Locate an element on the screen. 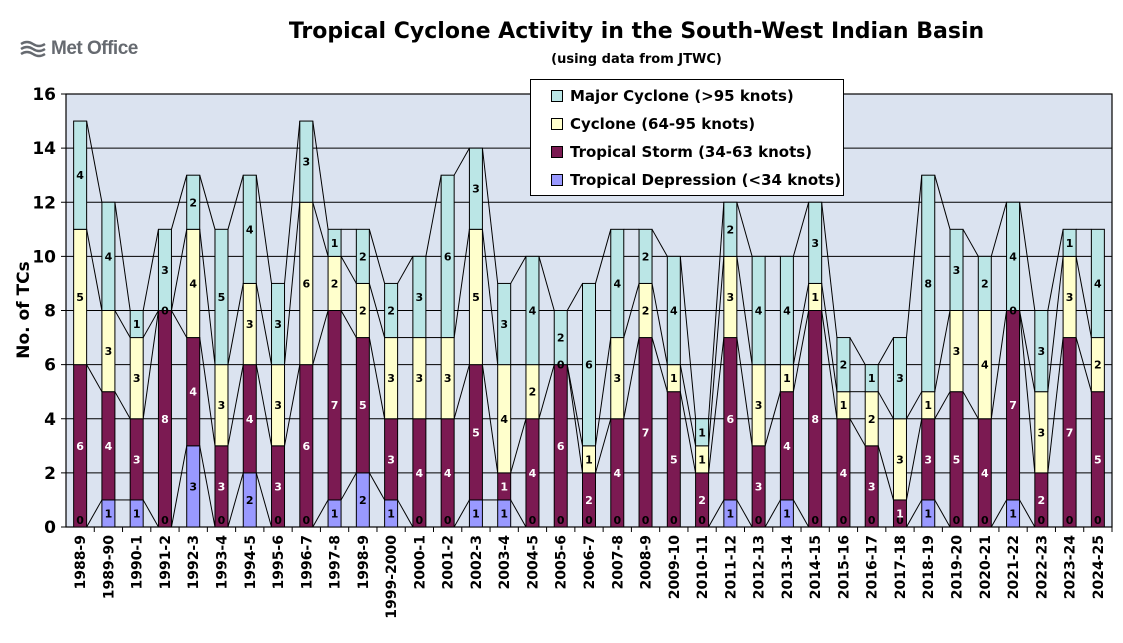  data-label-td: 3 is located at coordinates (193, 486).